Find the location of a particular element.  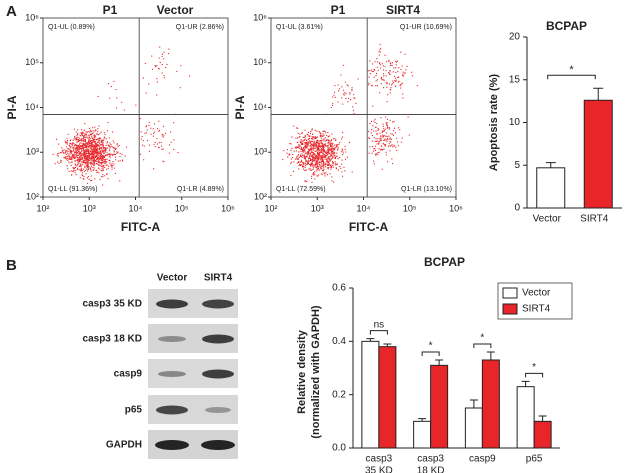

y-tick-label: 10⁴ is located at coordinates (32, 107).